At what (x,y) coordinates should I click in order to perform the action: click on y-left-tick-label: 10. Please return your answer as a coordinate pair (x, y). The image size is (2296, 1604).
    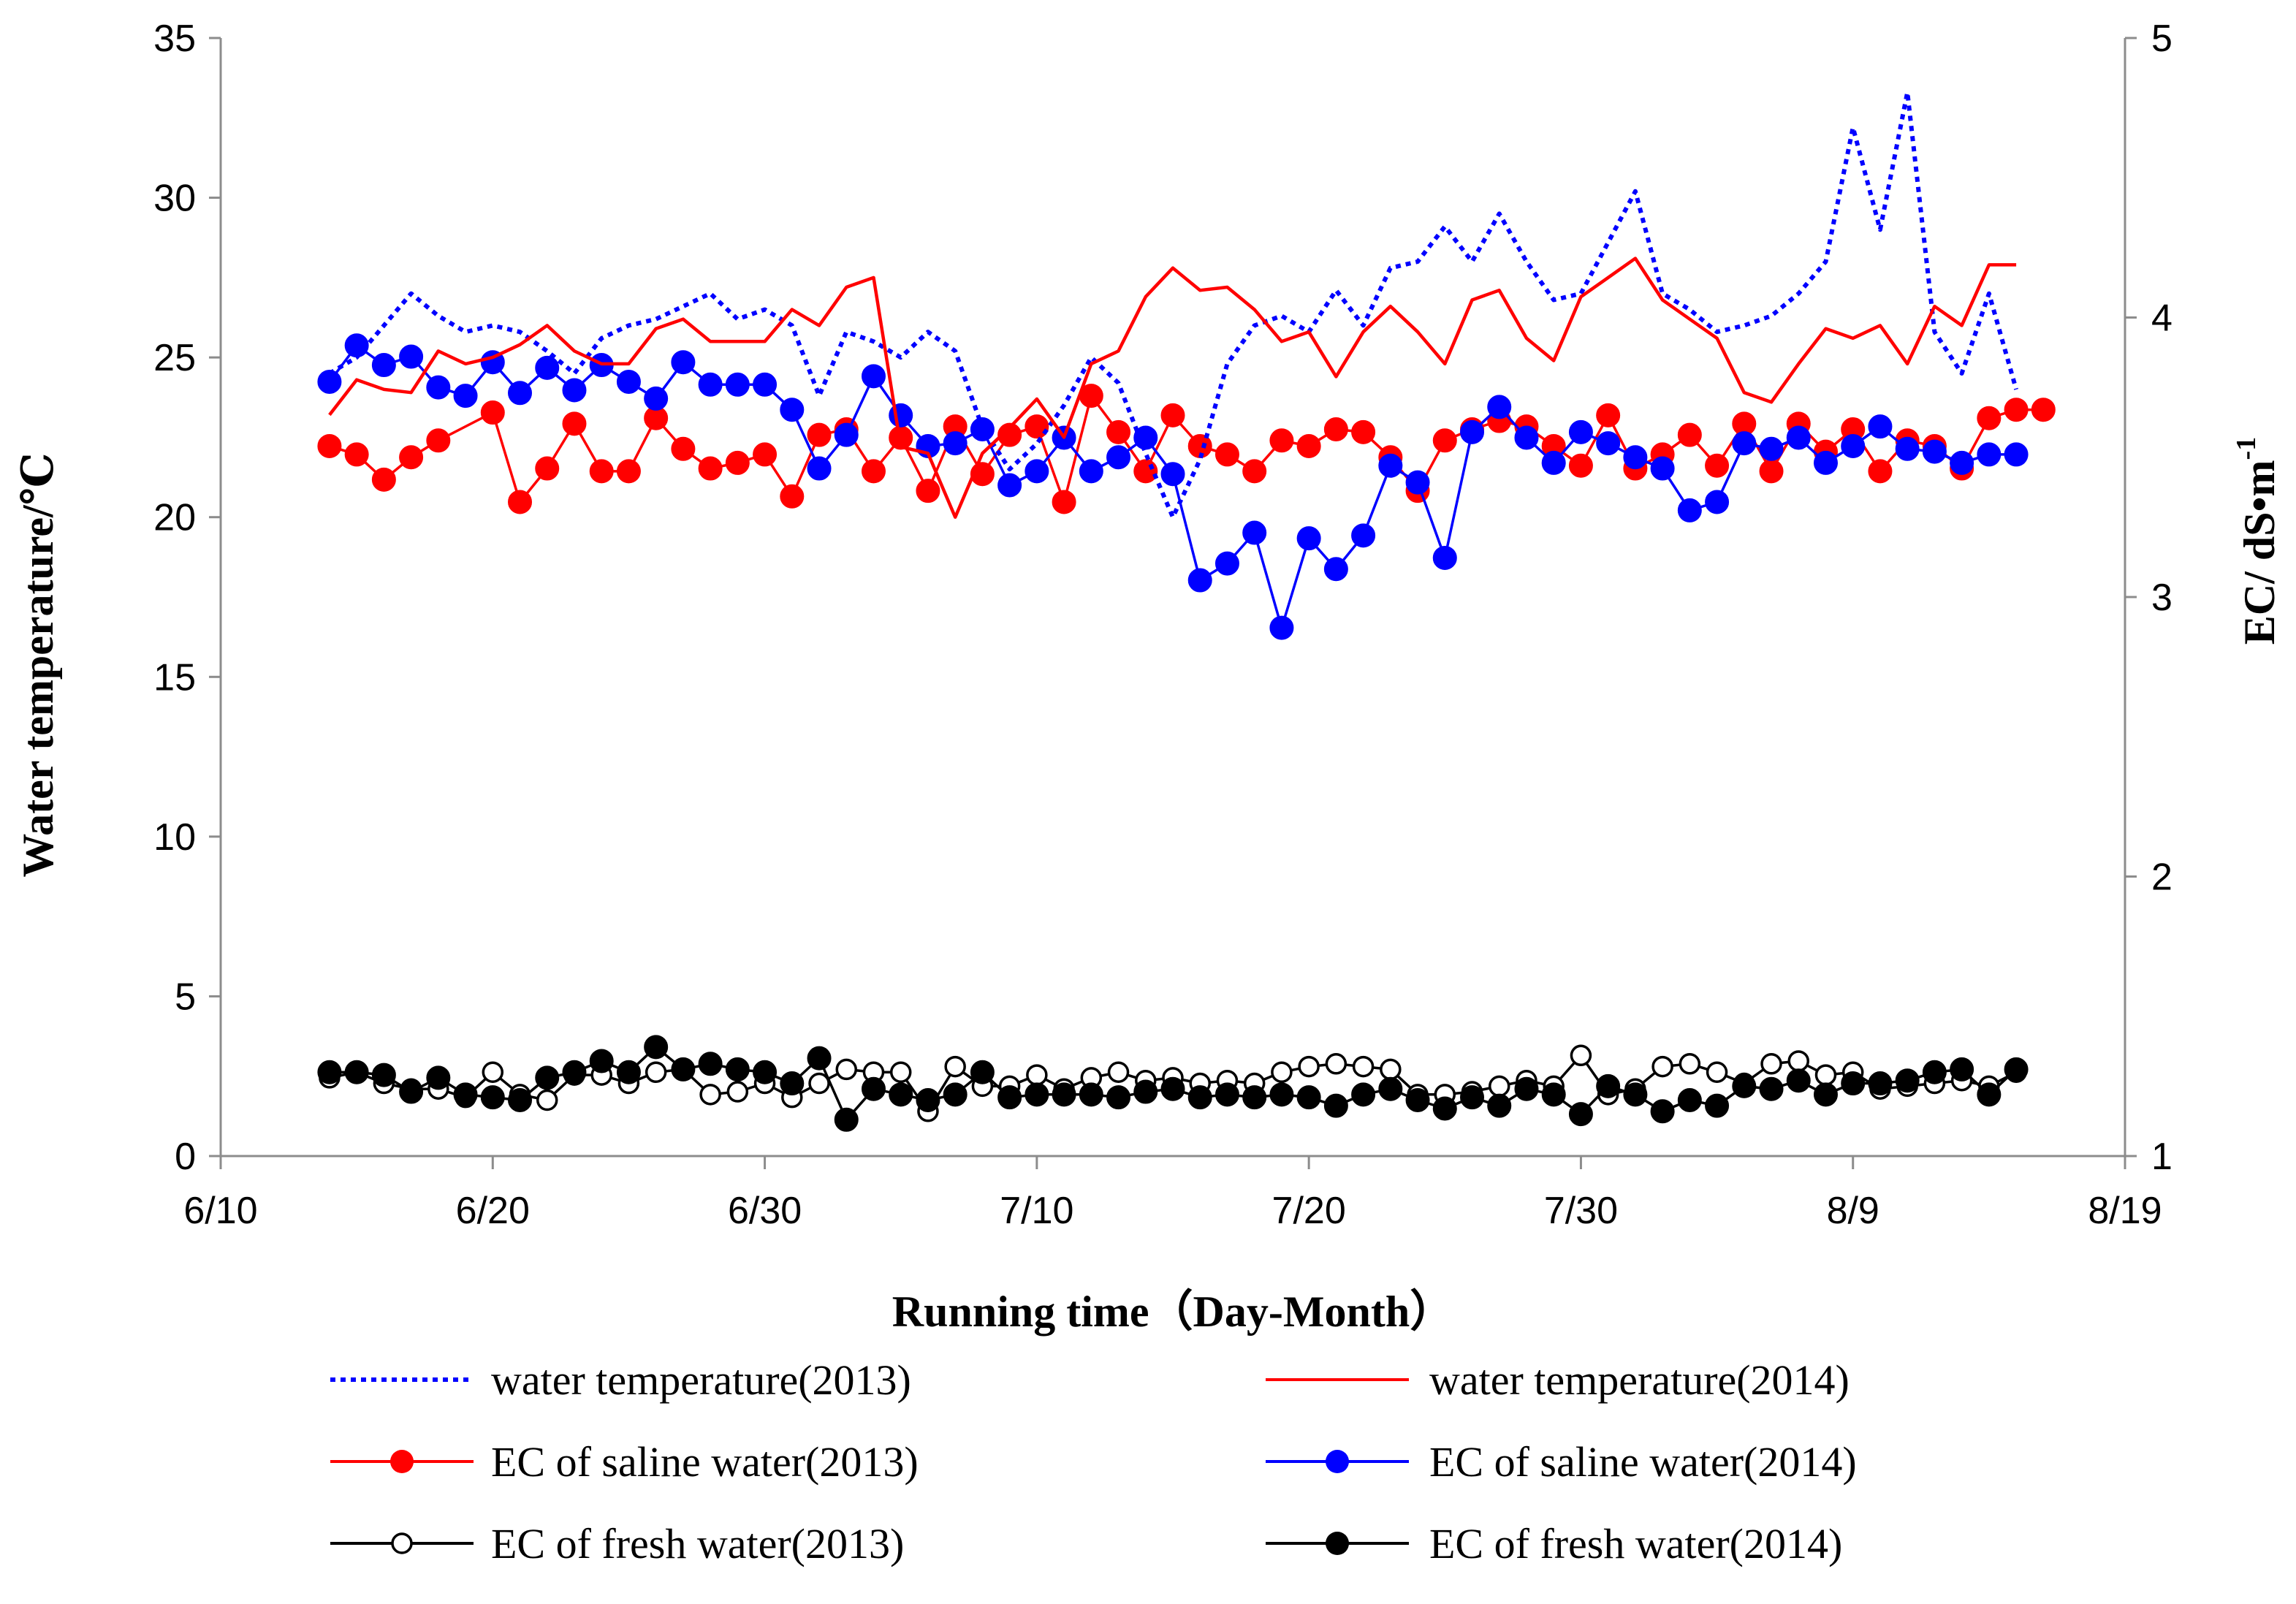
    Looking at the image, I should click on (174, 837).